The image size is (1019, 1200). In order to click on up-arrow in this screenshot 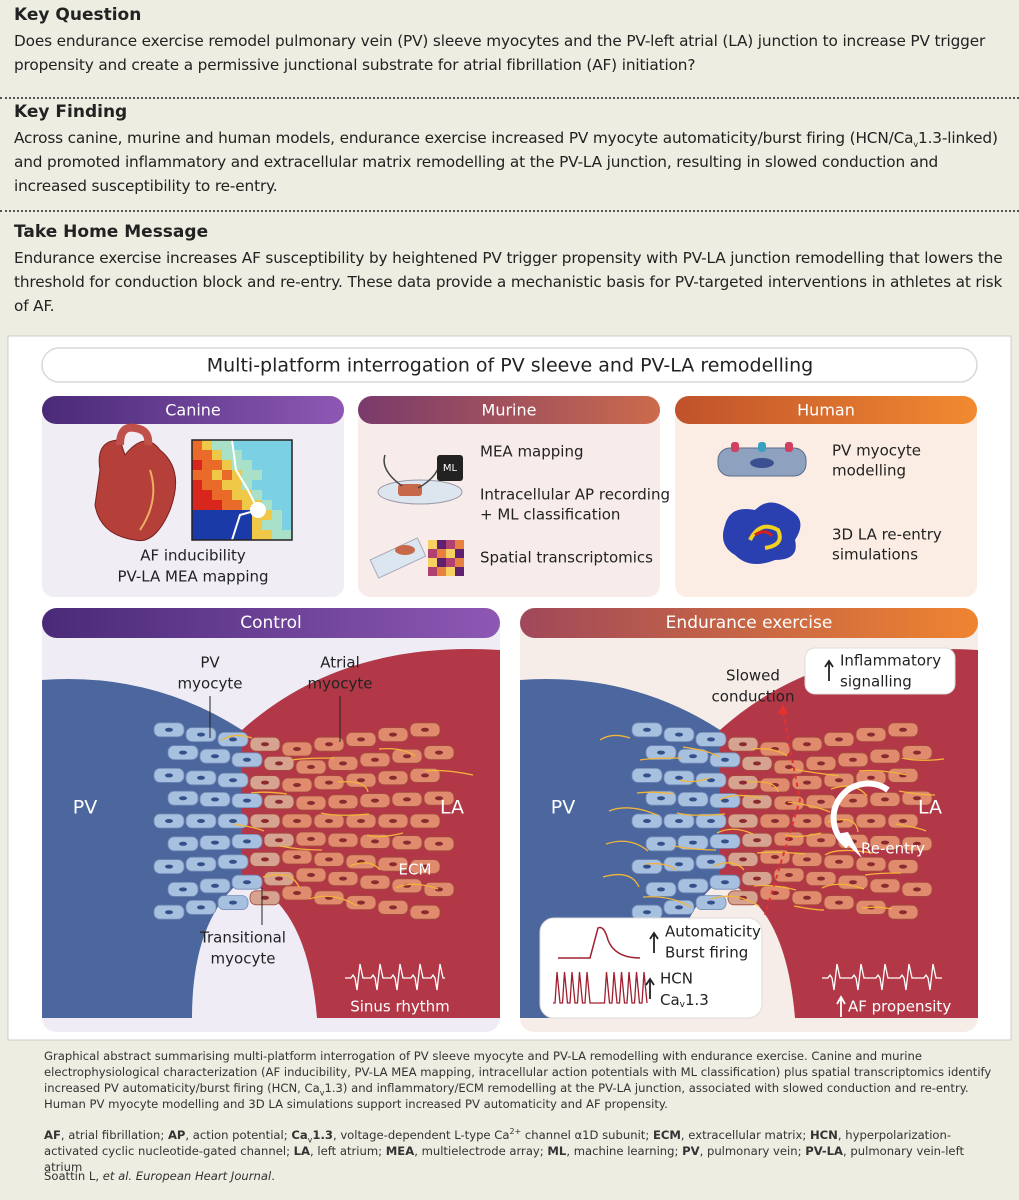, I will do `click(650, 988)`.